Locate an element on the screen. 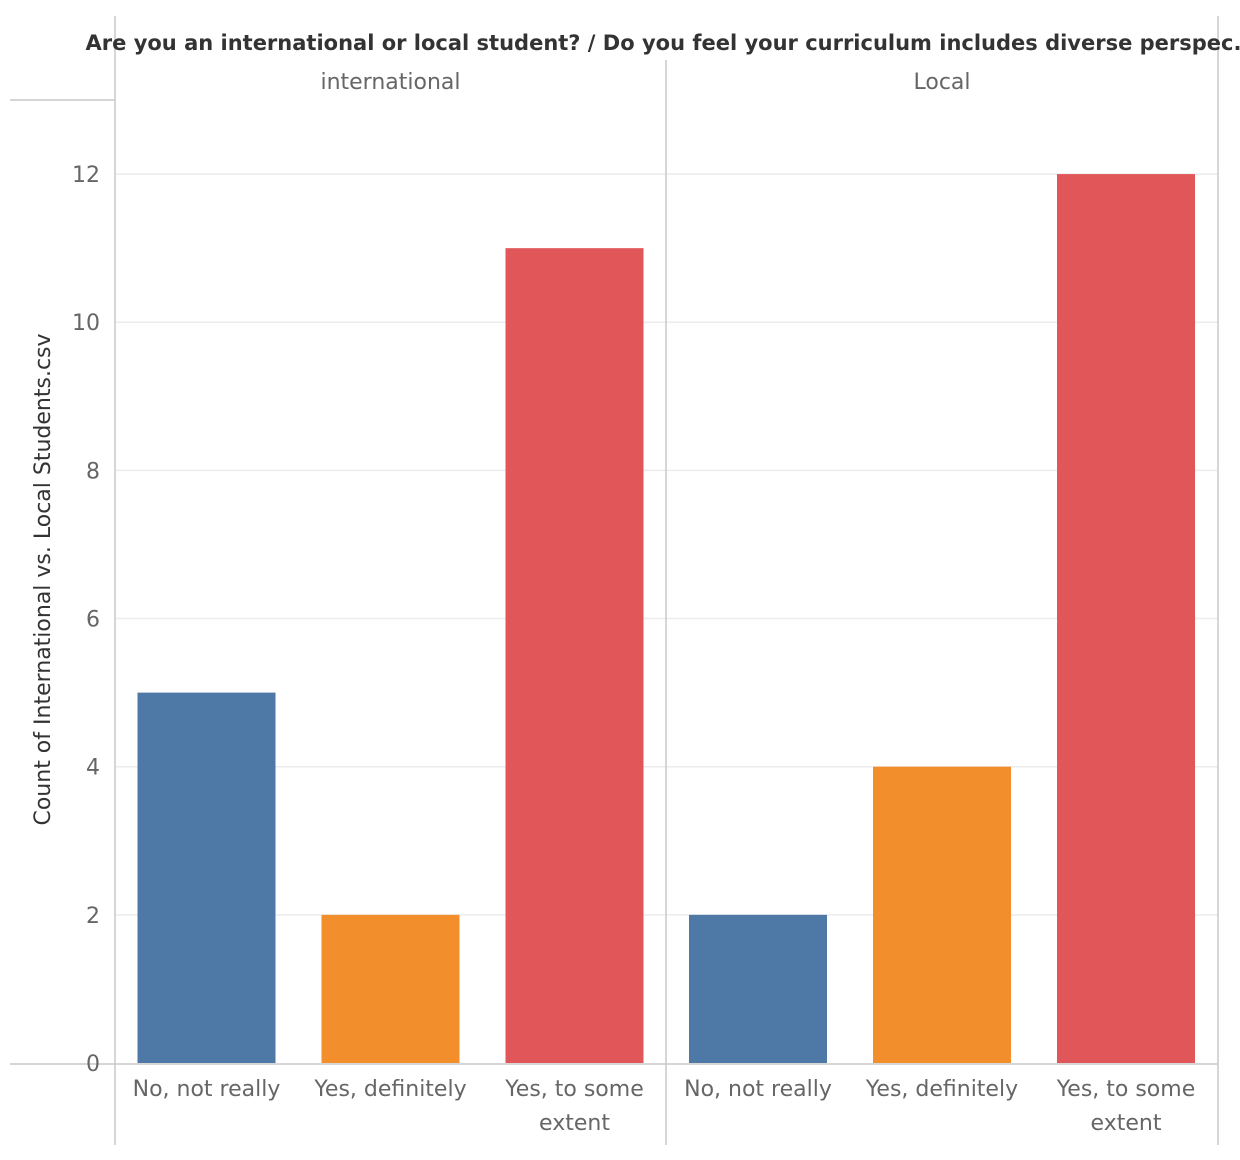 This screenshot has width=1240, height=1160. y-tick-label: 2 is located at coordinates (93, 916).